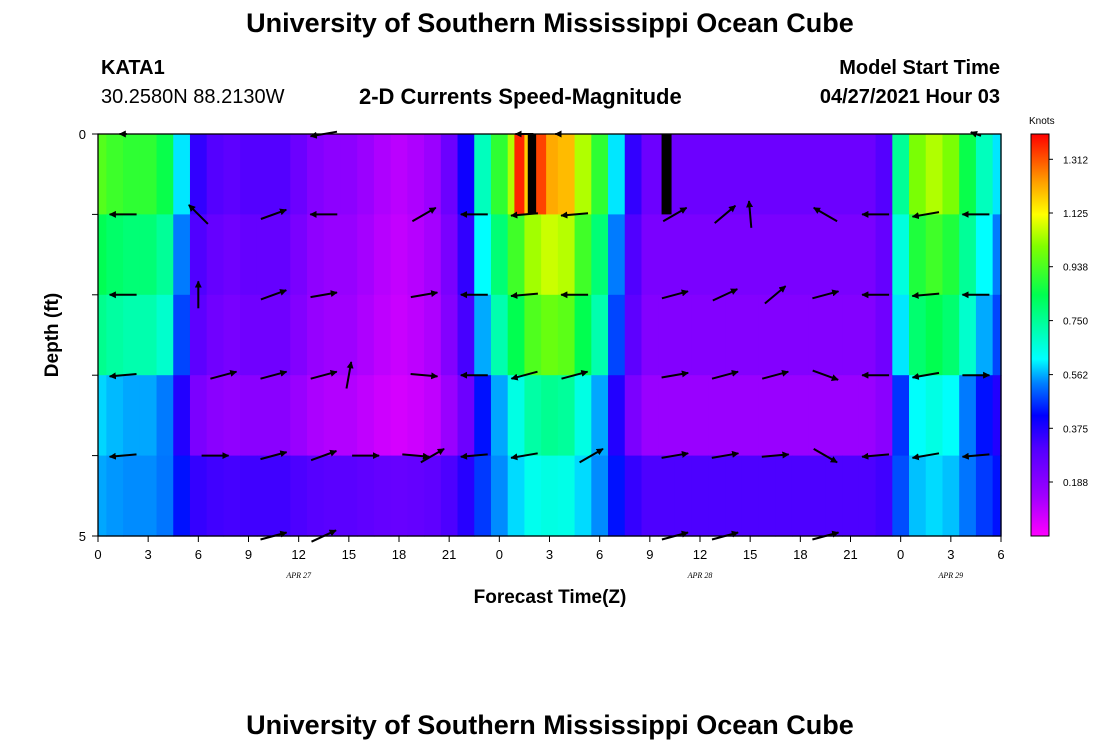 This screenshot has width=1100, height=750. What do you see at coordinates (88, 335) in the screenshot?
I see `y-axis-ticks: 05` at bounding box center [88, 335].